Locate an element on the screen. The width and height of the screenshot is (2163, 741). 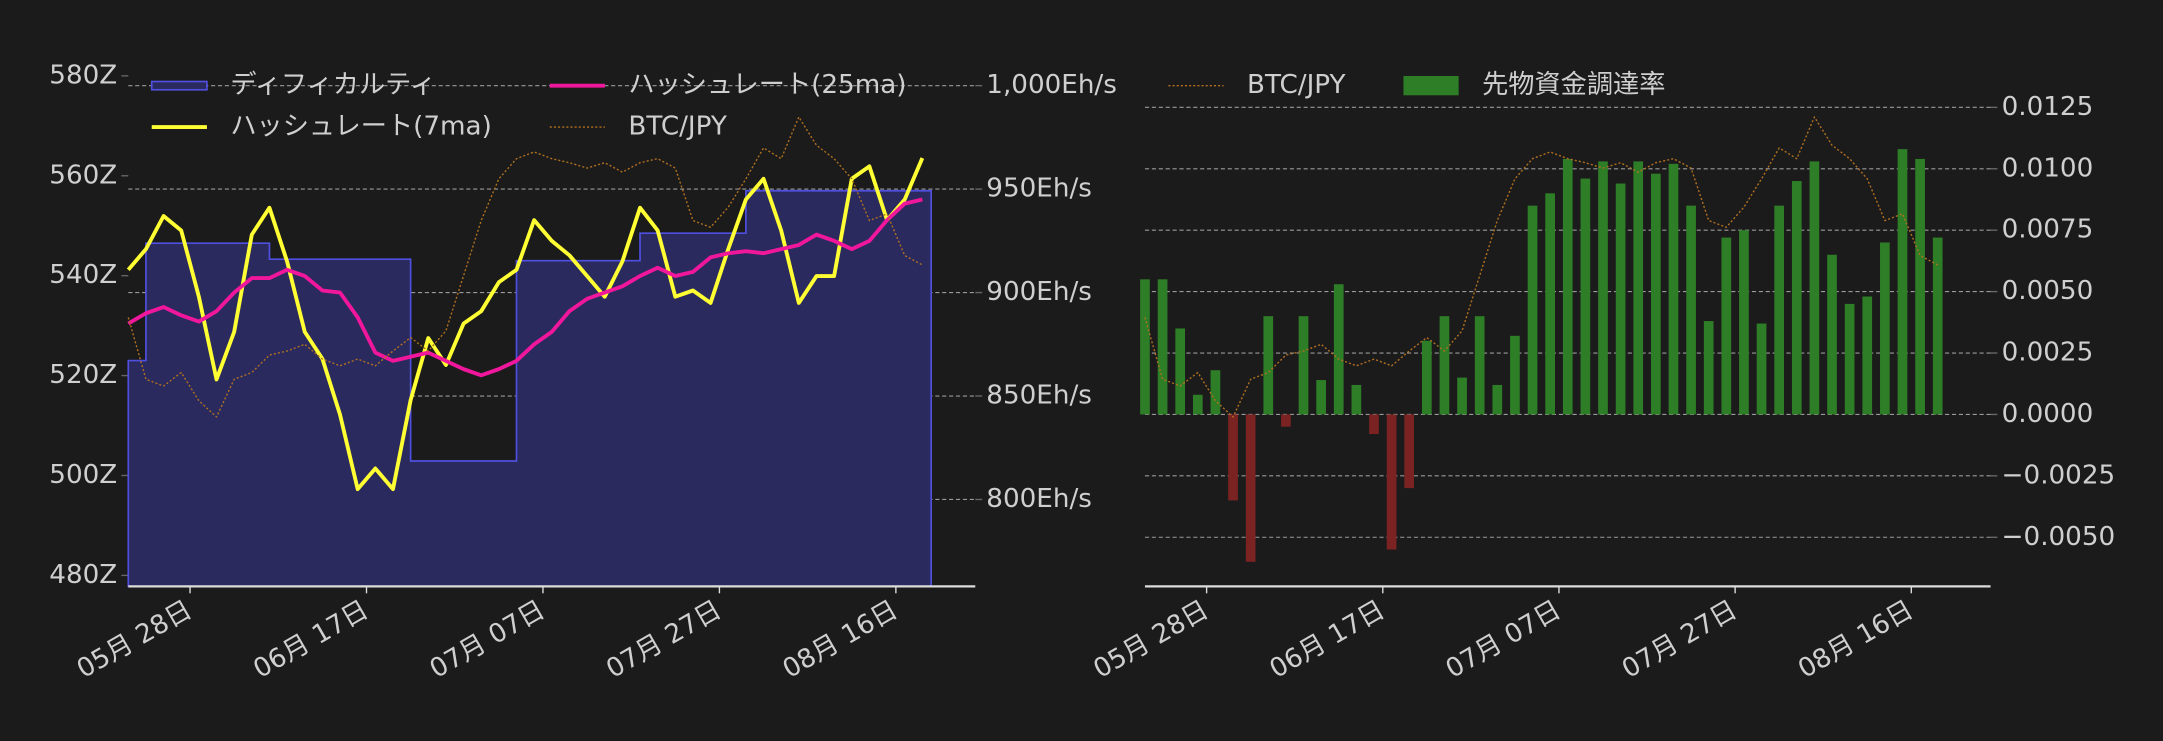
y-tick-label: 0.0075 is located at coordinates (2048, 230).